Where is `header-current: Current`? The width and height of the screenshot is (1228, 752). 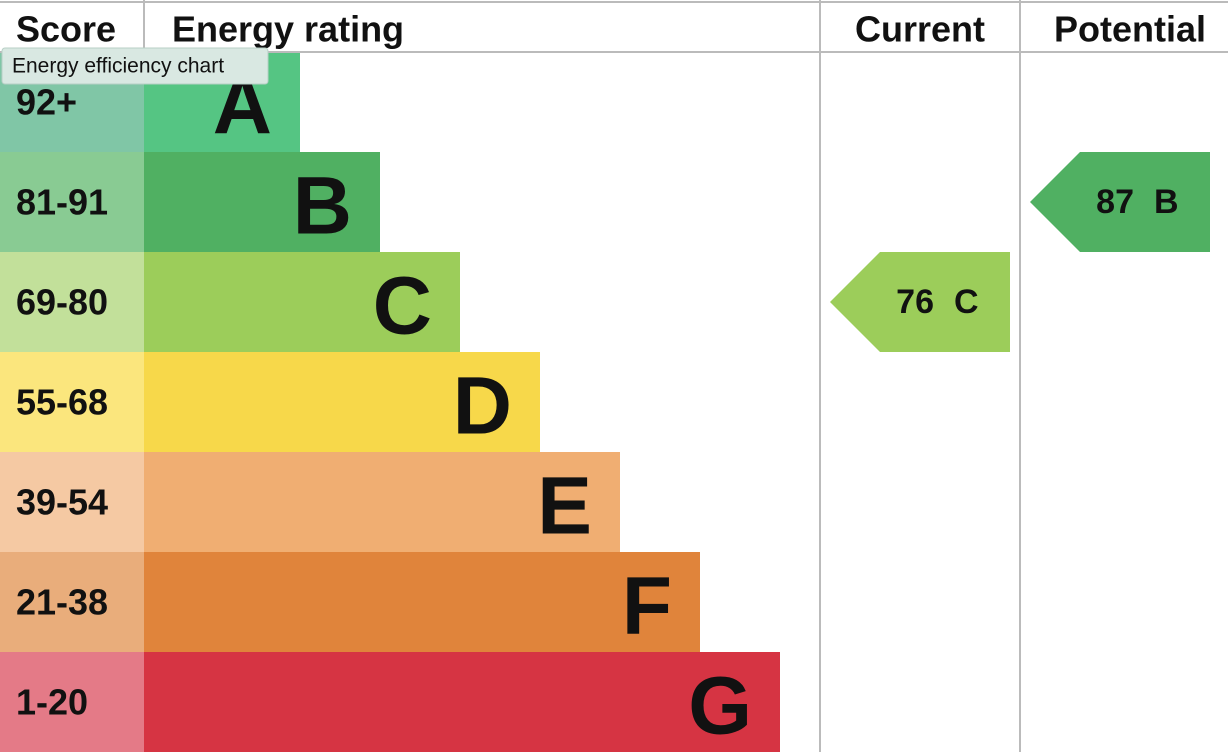 header-current: Current is located at coordinates (920, 29).